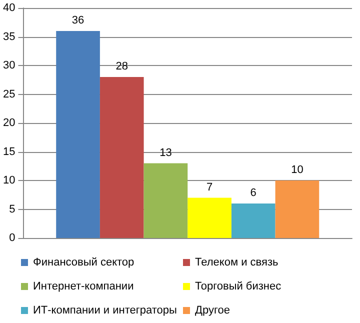  What do you see at coordinates (253, 193) in the screenshot?
I see `data-label: 6` at bounding box center [253, 193].